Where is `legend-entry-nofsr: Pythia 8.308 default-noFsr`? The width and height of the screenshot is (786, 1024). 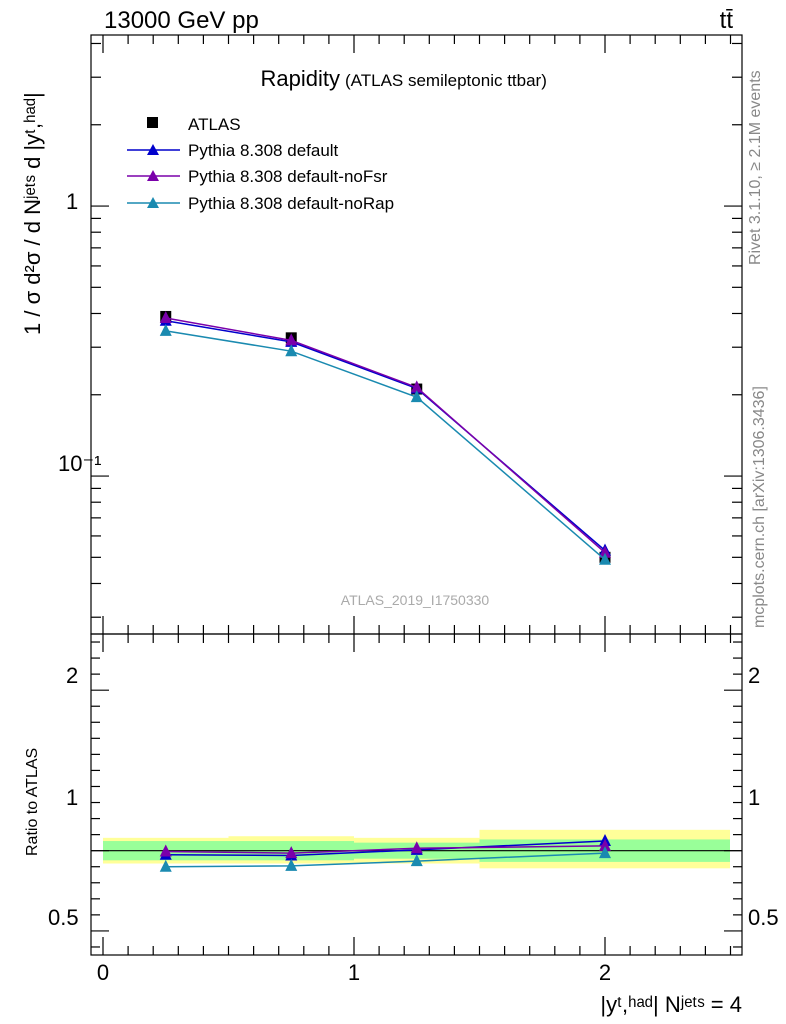 legend-entry-nofsr: Pythia 8.308 default-noFsr is located at coordinates (257, 176).